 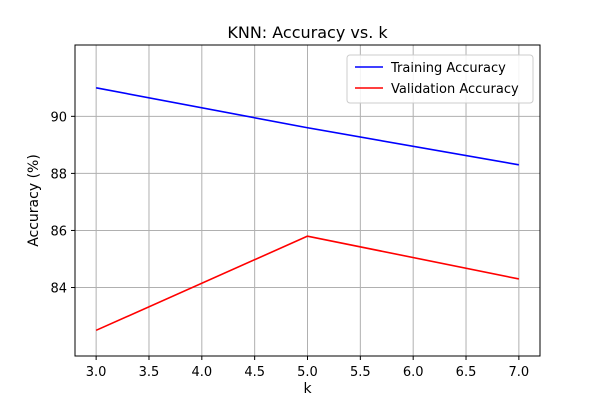 What do you see at coordinates (360, 372) in the screenshot?
I see `x-tick-label: 5.5` at bounding box center [360, 372].